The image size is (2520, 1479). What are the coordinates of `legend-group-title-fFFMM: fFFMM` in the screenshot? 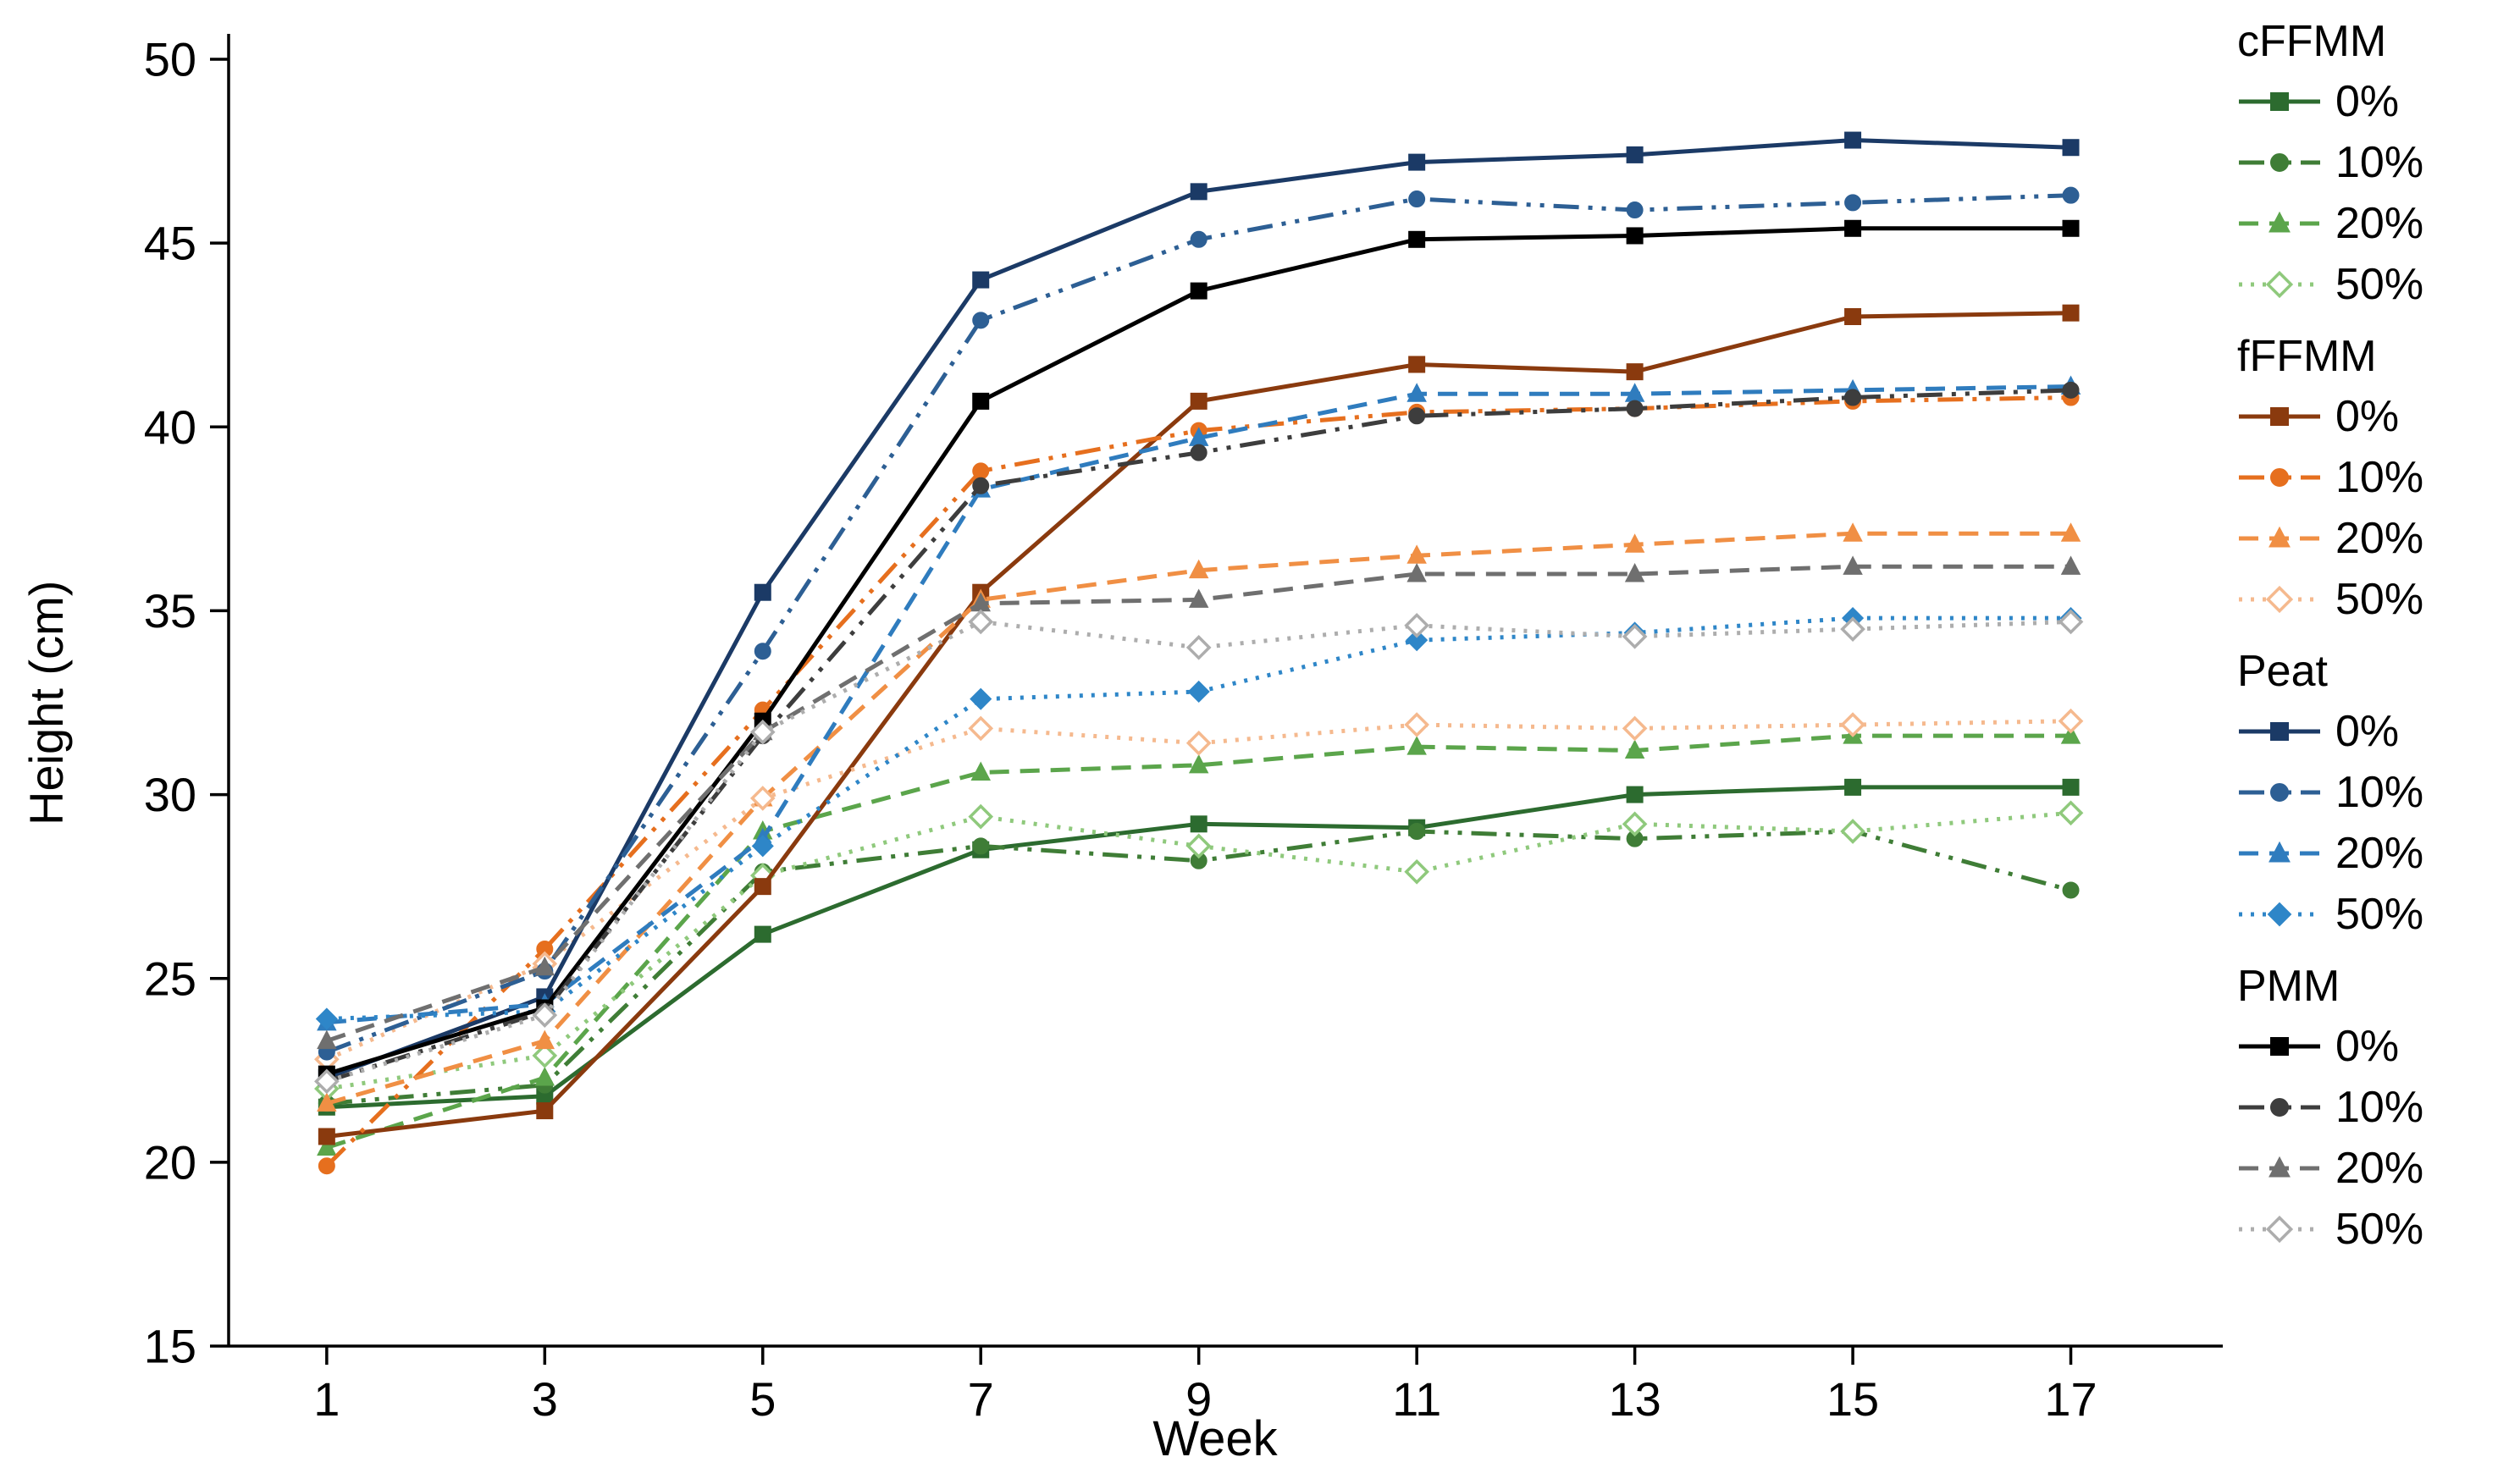 It's located at (2307, 357).